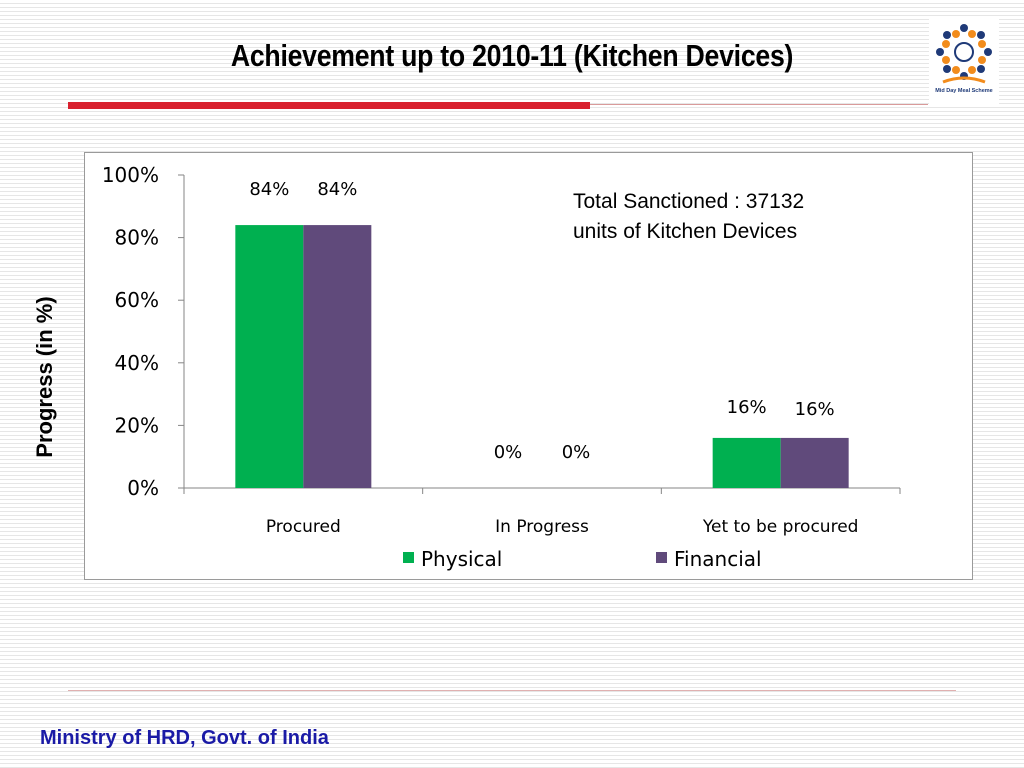 This screenshot has width=1024, height=768. I want to click on footer-text: Ministry of HRD, Govt. of India, so click(184, 738).